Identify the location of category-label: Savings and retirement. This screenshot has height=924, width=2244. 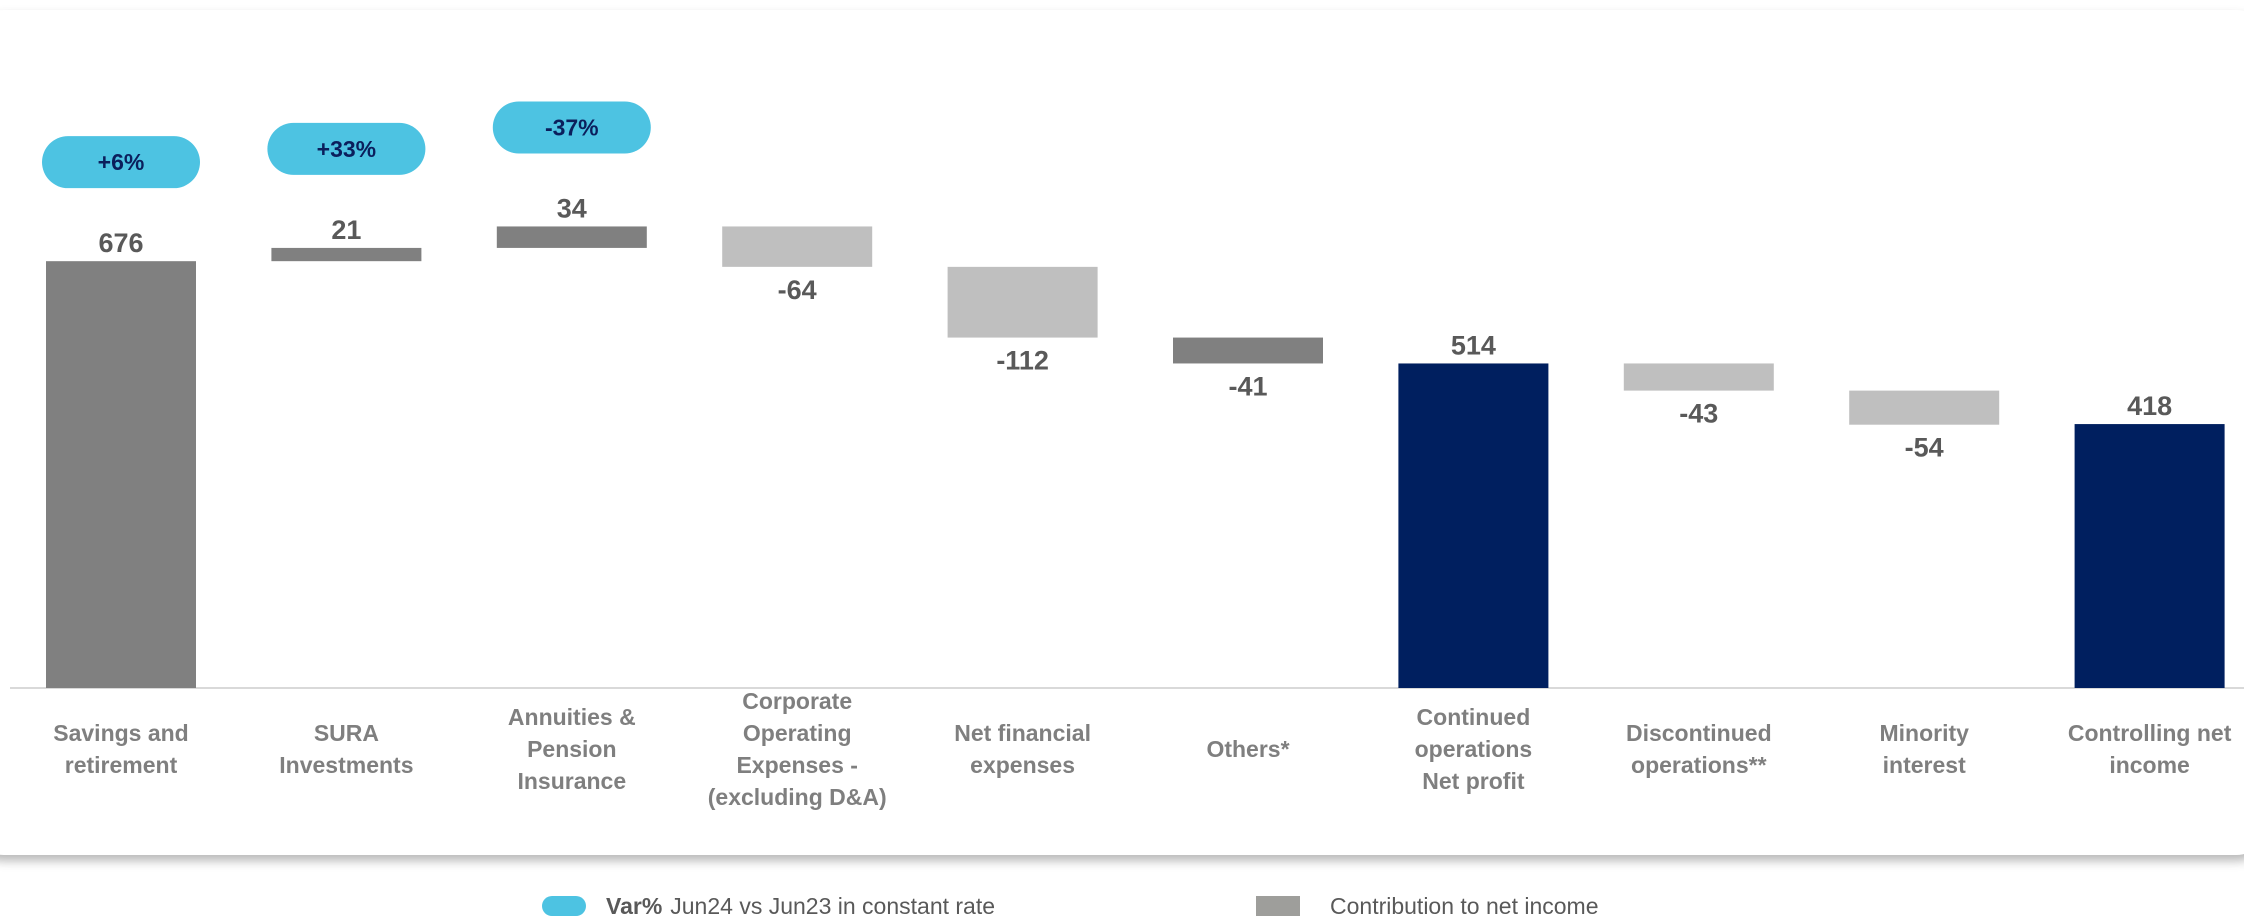
(120, 749).